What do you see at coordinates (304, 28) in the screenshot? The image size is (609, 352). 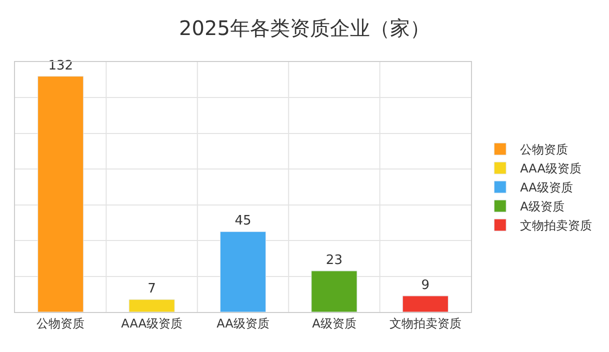 I see `chart-title: 2025年各类资质企业（家）` at bounding box center [304, 28].